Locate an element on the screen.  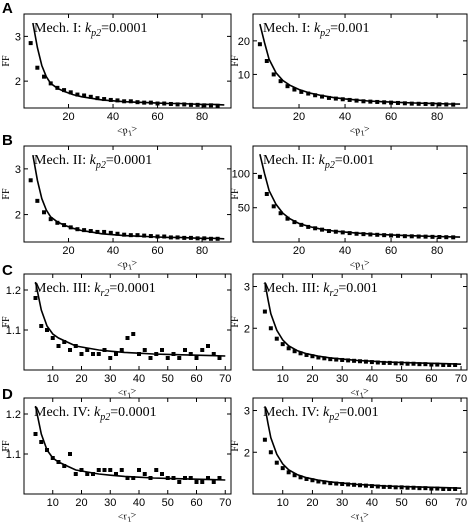
panel-B1: 20 40 60 80 2 3FF <p1> Mech. II: kp2=0.0001 is located at coordinates (116, 208).